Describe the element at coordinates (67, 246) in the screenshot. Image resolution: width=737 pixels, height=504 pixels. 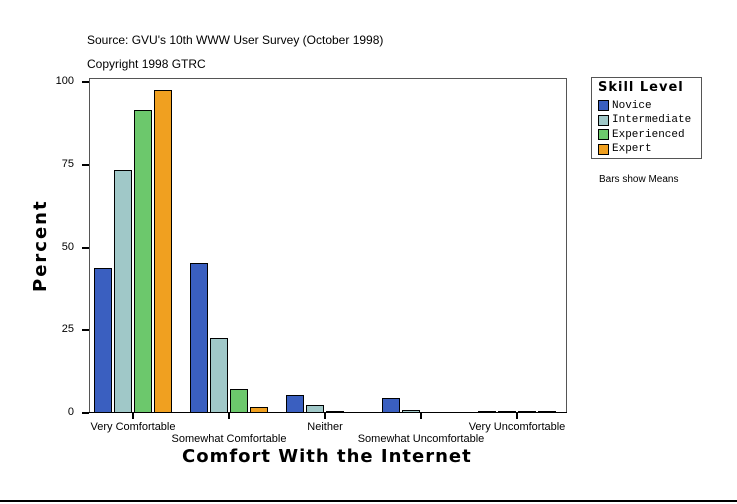
I see `y-tick-label: 50` at that location.